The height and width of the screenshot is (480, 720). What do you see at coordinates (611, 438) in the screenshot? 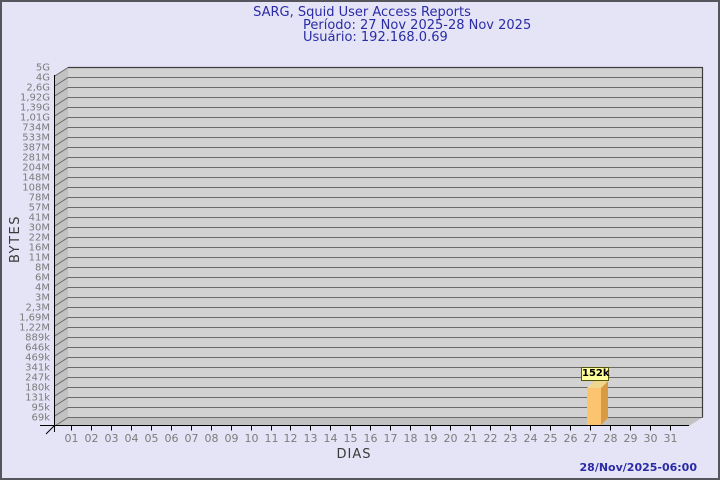
I see `x-tick-label: 28` at bounding box center [611, 438].